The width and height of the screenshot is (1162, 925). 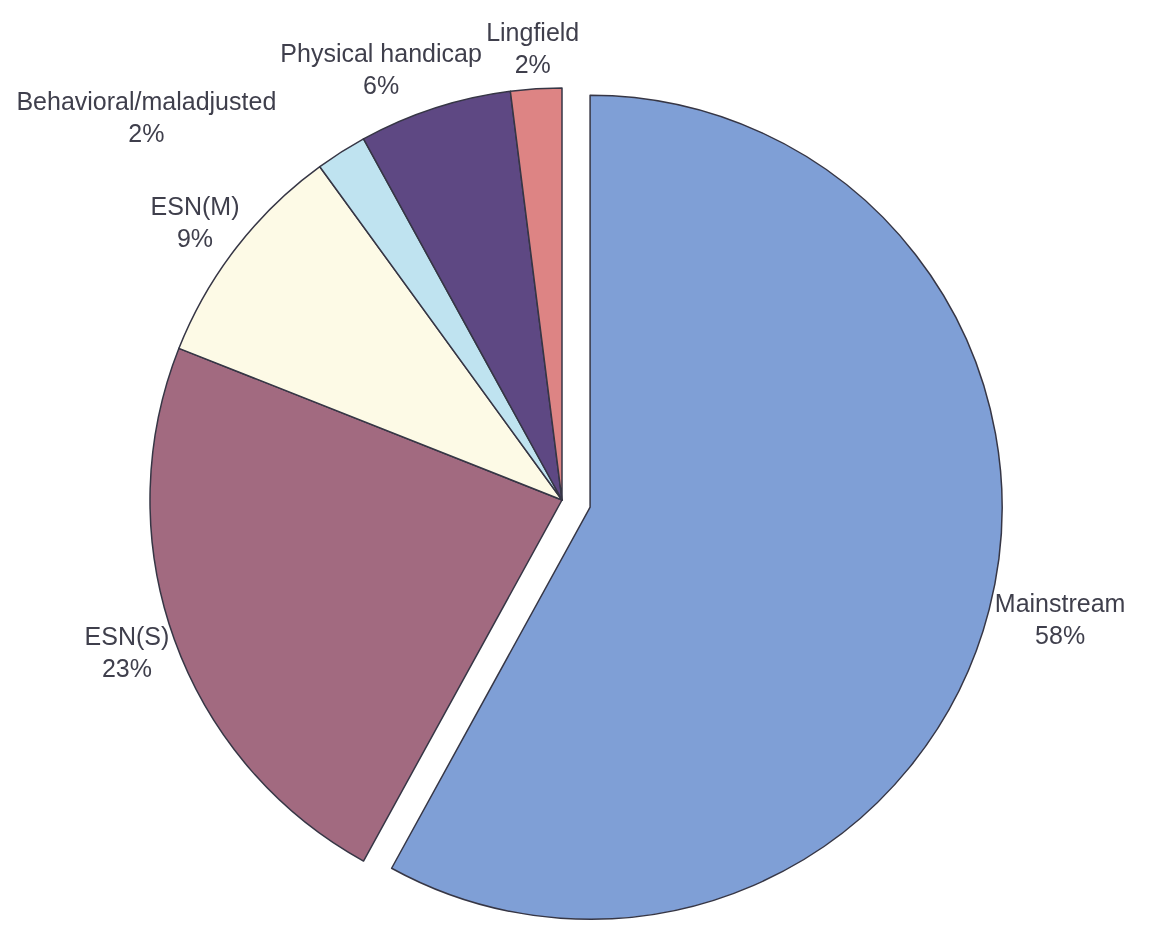 What do you see at coordinates (195, 205) in the screenshot?
I see `slice-label: ESN(M)` at bounding box center [195, 205].